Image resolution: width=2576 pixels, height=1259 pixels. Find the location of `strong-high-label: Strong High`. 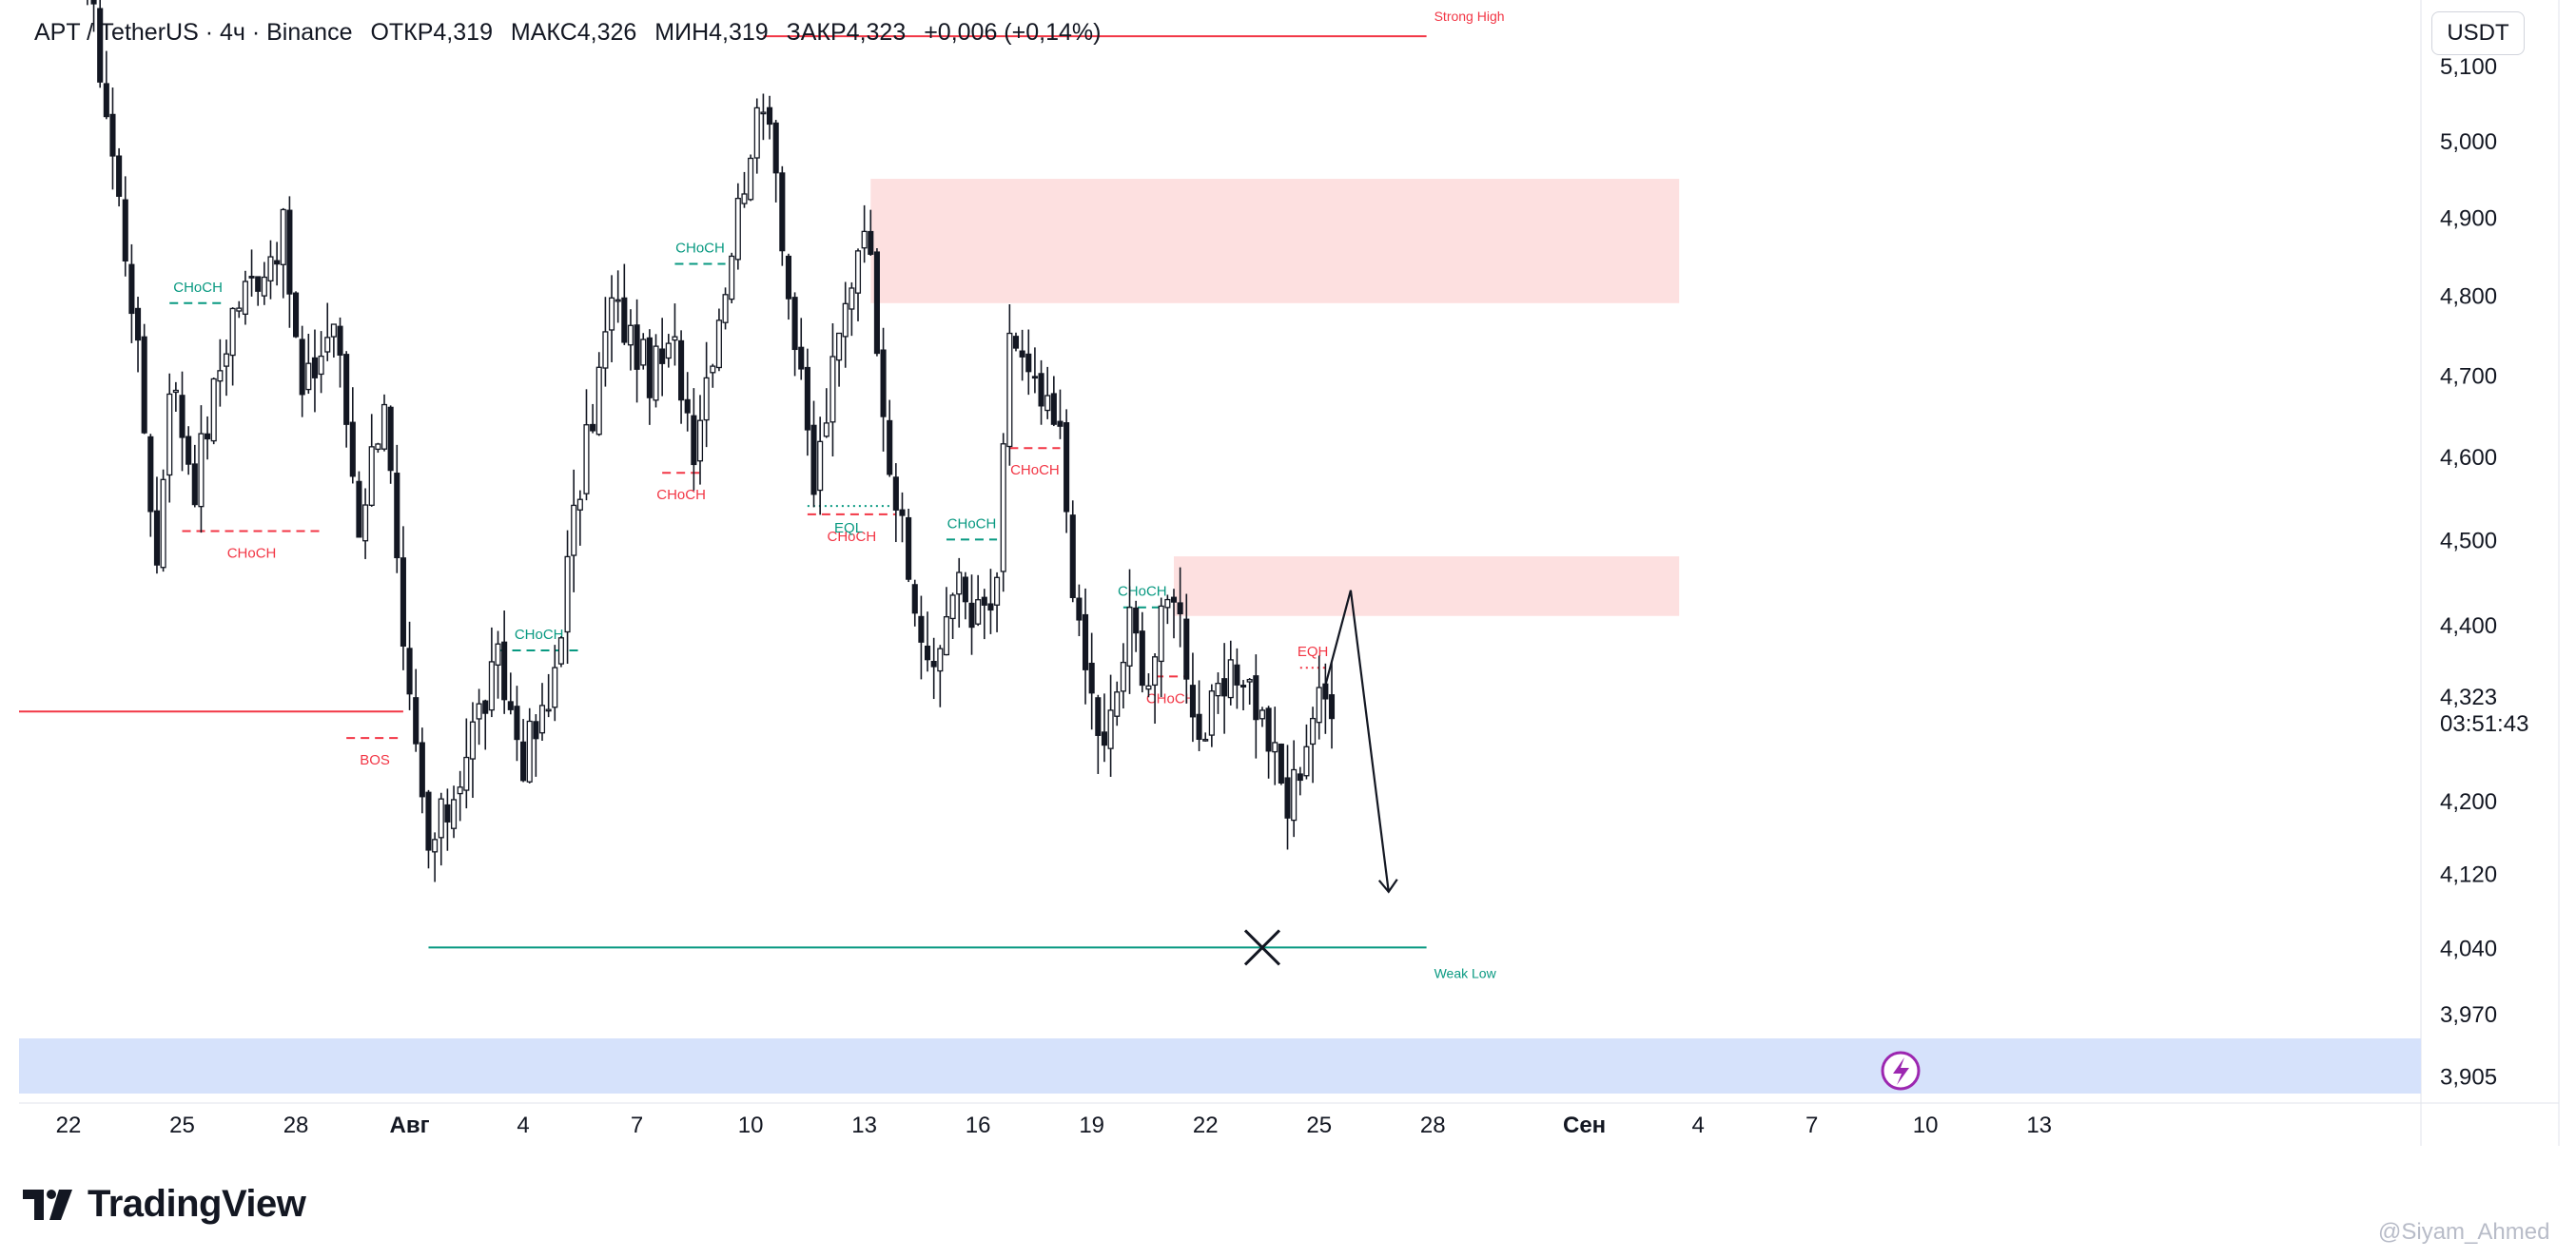

strong-high-label: Strong High is located at coordinates (1469, 16).